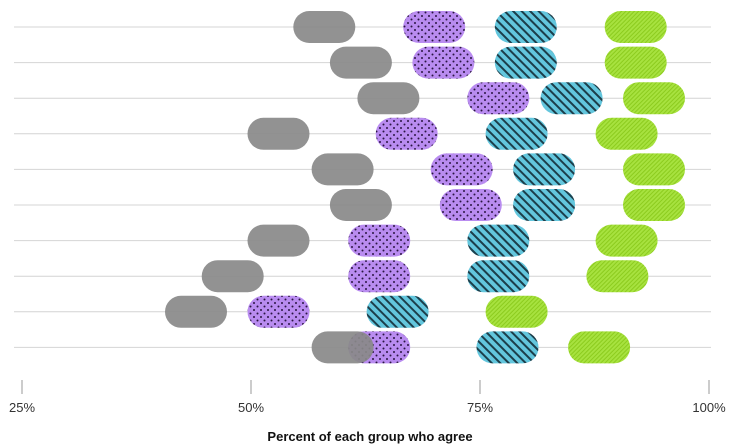 The width and height of the screenshot is (731, 447). I want to click on x-tick-label-4: 100%, so click(709, 407).